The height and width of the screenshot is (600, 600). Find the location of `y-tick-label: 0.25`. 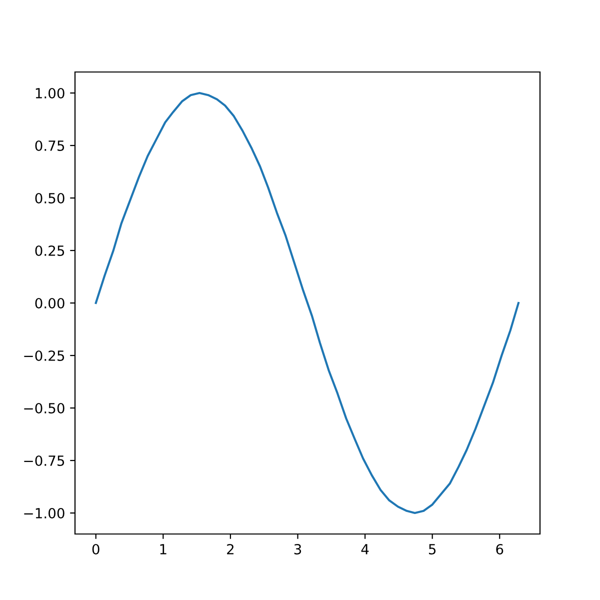

y-tick-label: 0.25 is located at coordinates (49, 250).